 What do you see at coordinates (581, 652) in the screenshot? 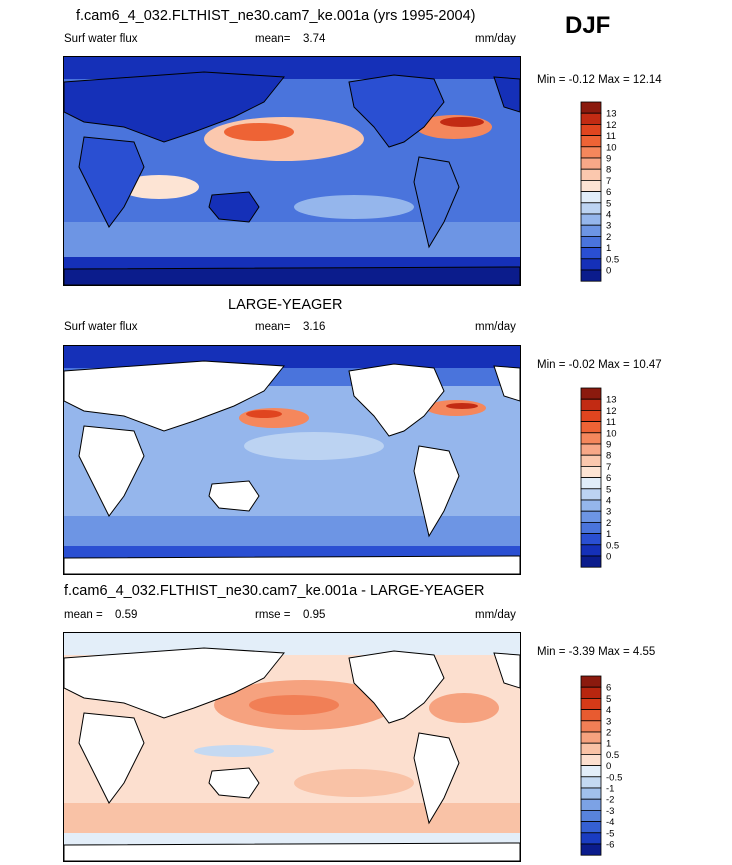
I see `panel3-min-value: -3.39` at bounding box center [581, 652].